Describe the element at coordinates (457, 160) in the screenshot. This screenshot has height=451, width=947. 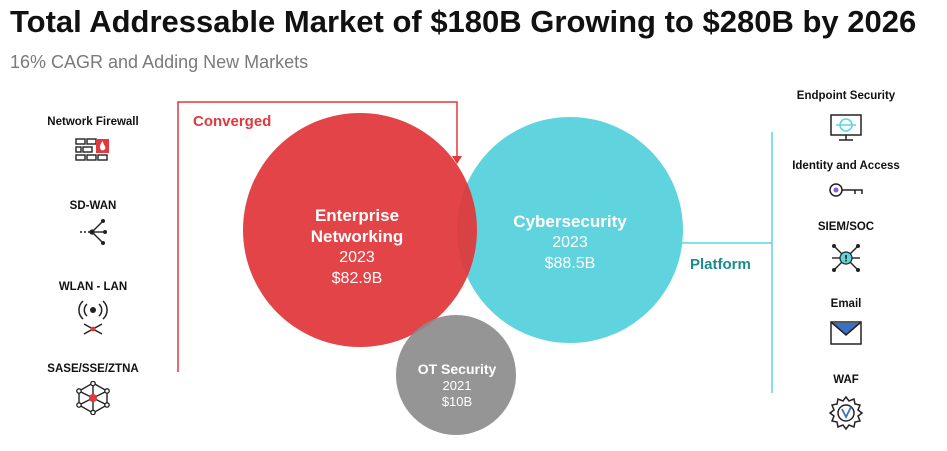
I see `converged-arrowhead` at that location.